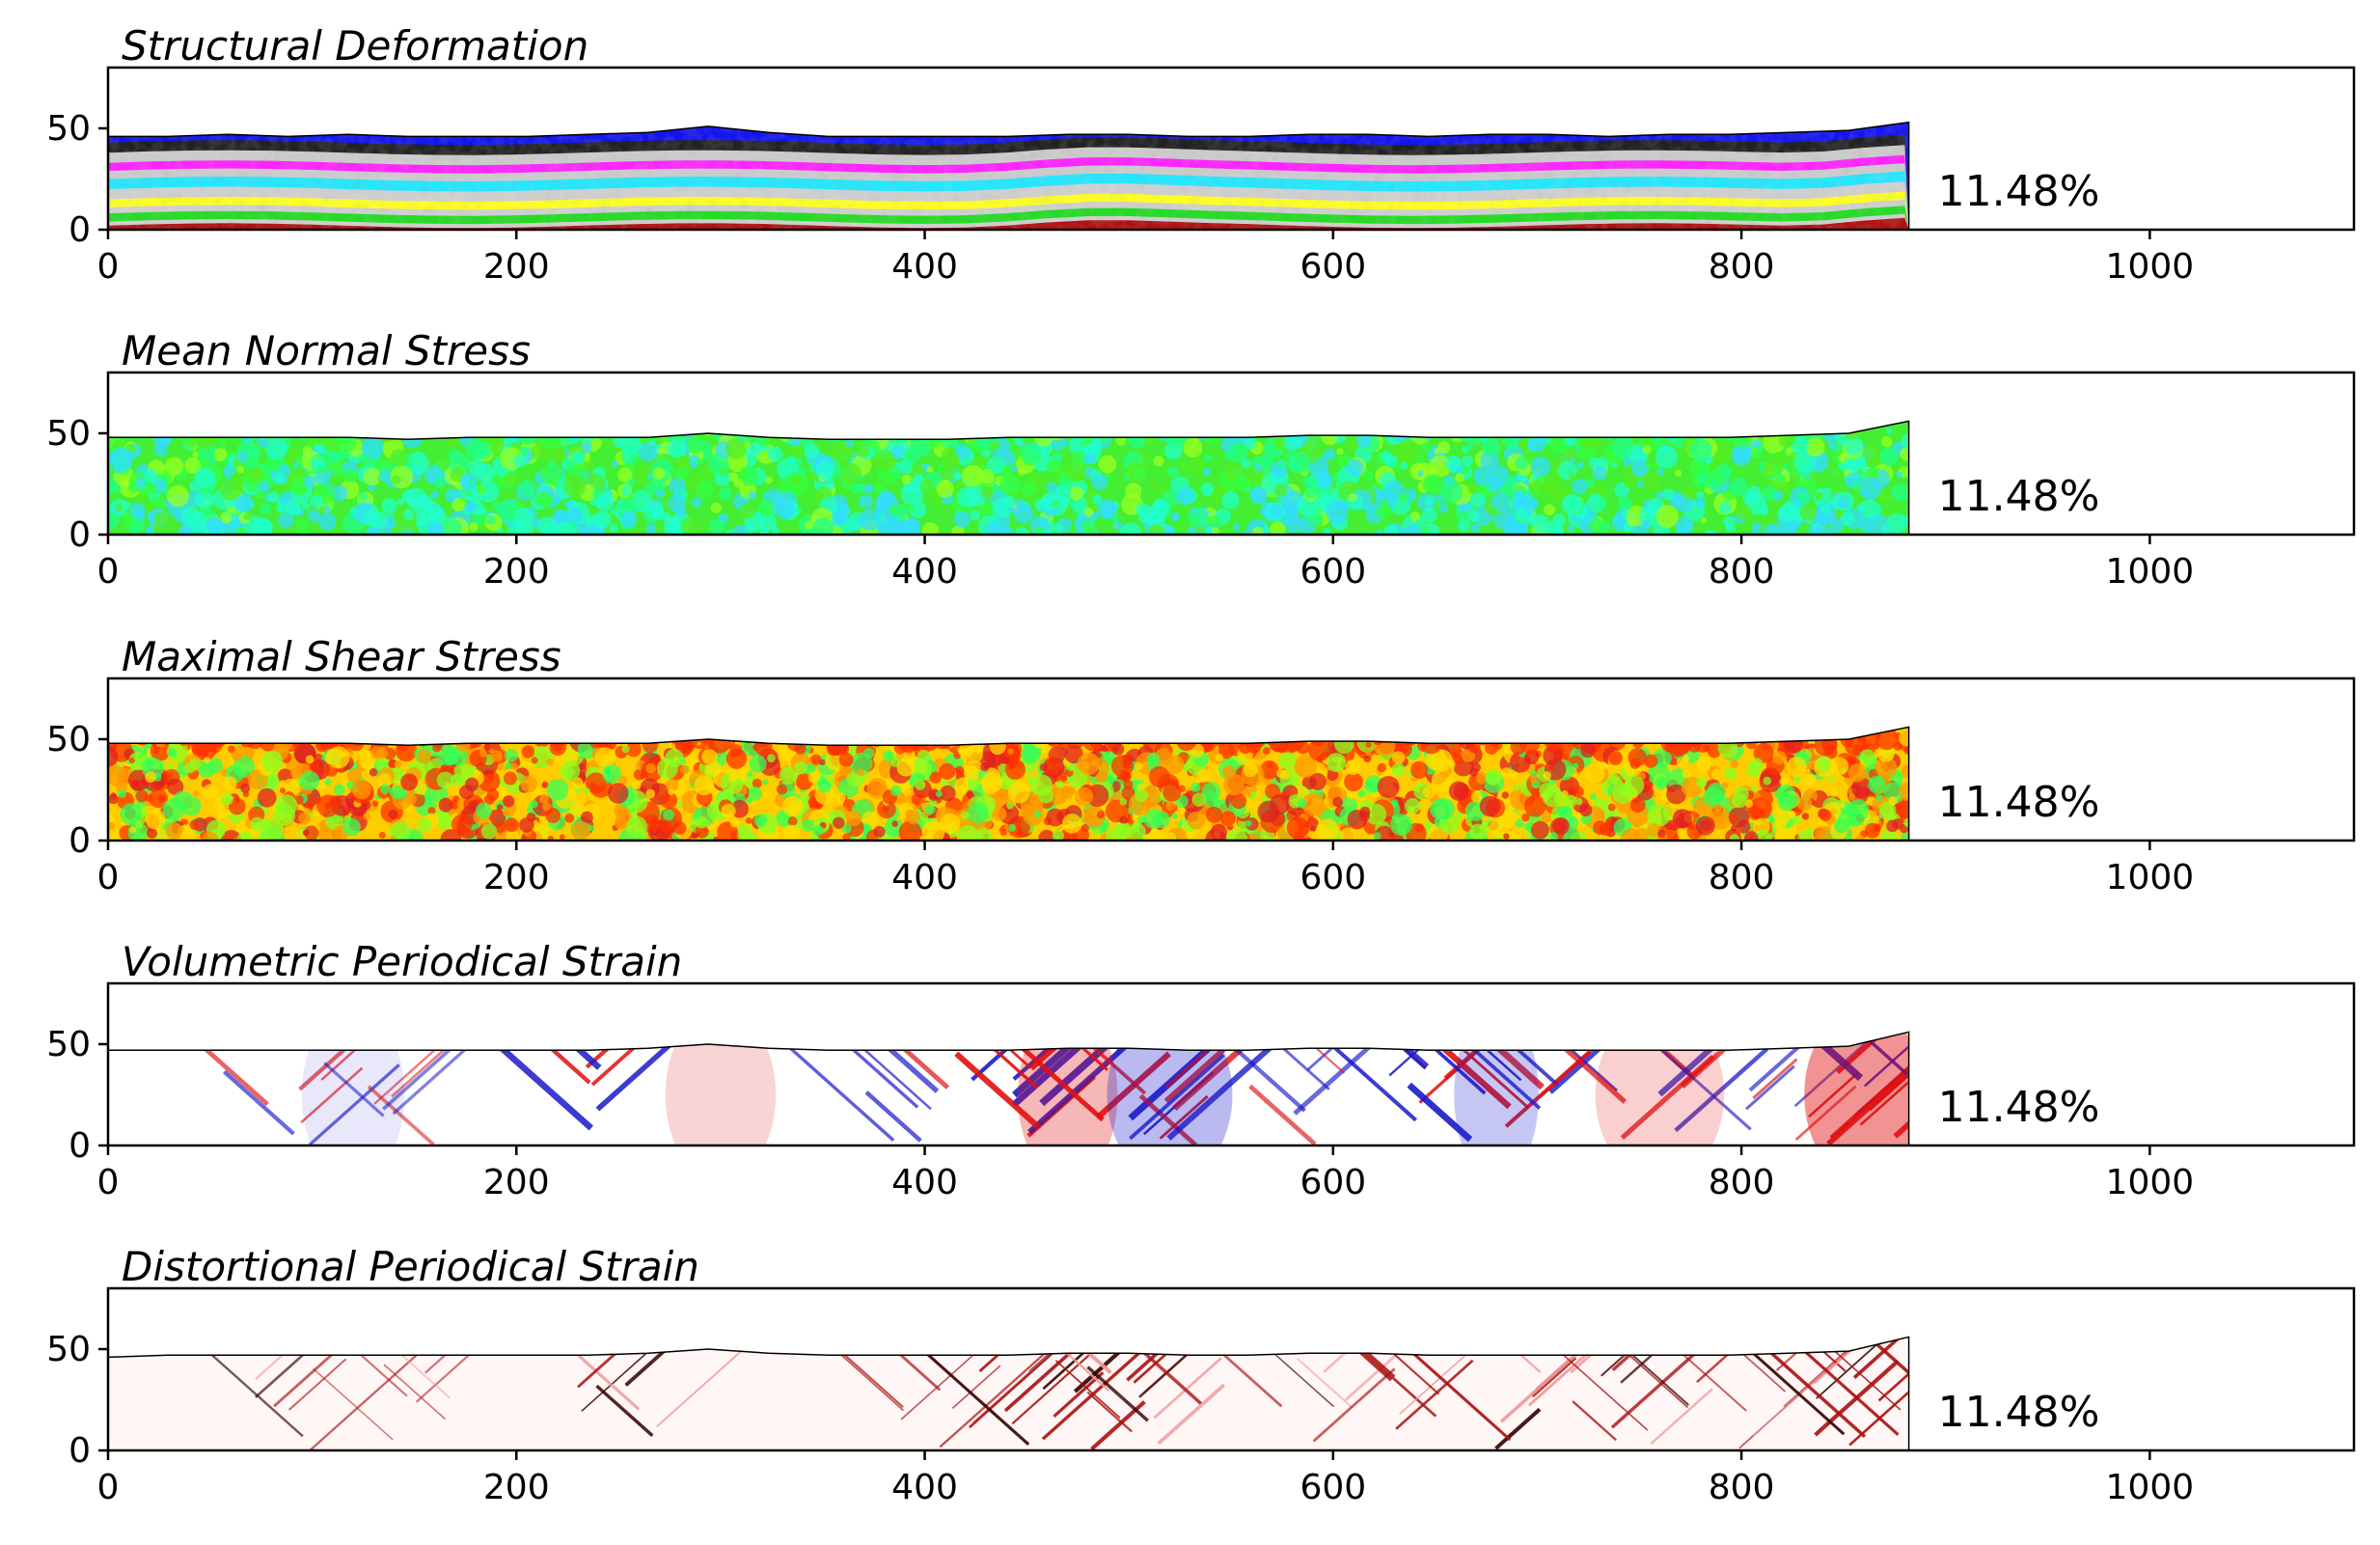  I want to click on surface-line, so click(1009, 478).